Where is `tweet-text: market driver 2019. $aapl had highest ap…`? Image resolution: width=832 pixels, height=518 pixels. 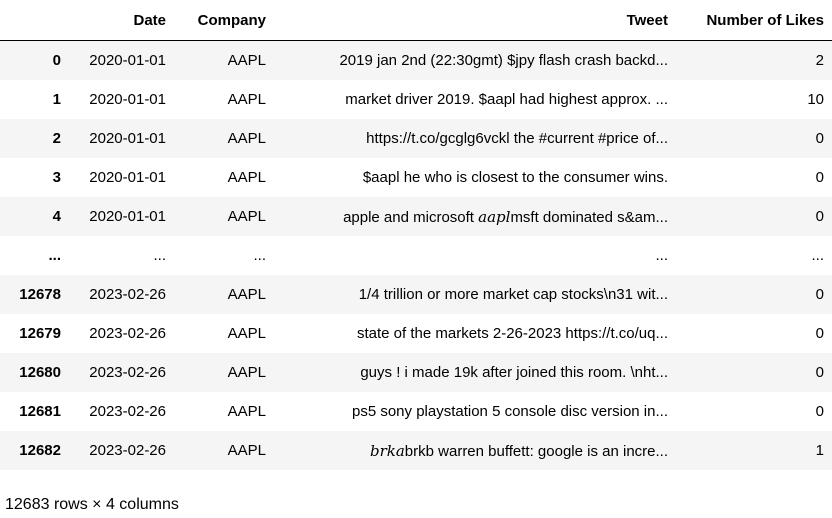 tweet-text: market driver 2019. $aapl had highest ap… is located at coordinates (506, 99).